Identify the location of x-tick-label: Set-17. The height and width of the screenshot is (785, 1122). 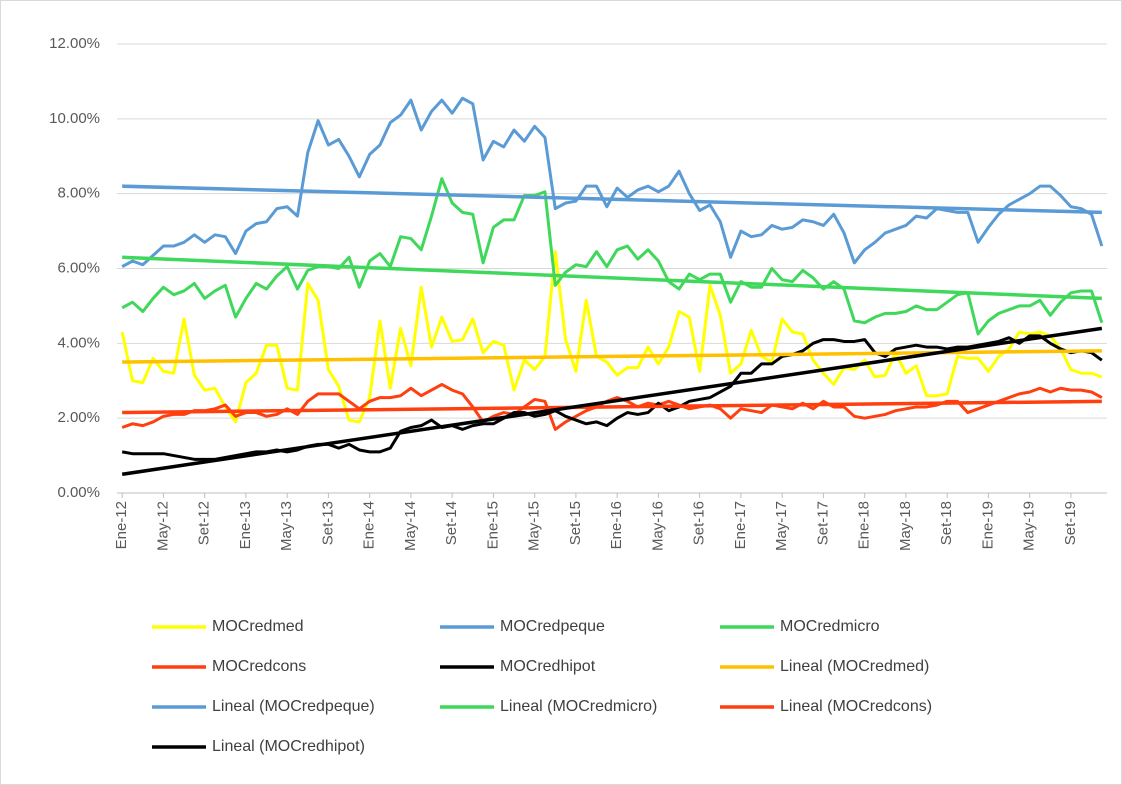
(822, 523).